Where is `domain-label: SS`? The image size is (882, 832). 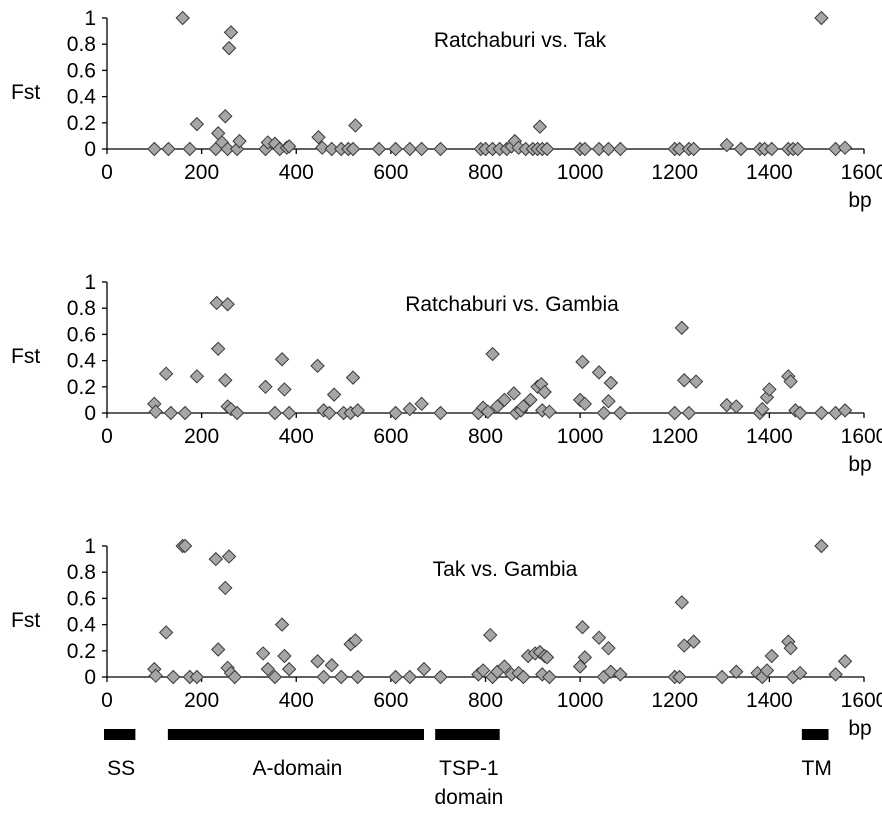
domain-label: SS is located at coordinates (121, 768).